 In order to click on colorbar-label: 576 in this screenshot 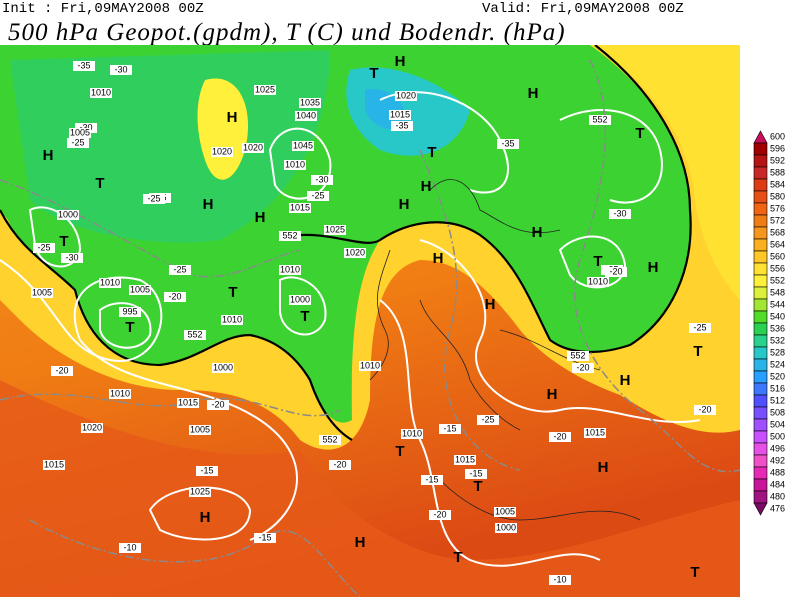, I will do `click(777, 208)`.